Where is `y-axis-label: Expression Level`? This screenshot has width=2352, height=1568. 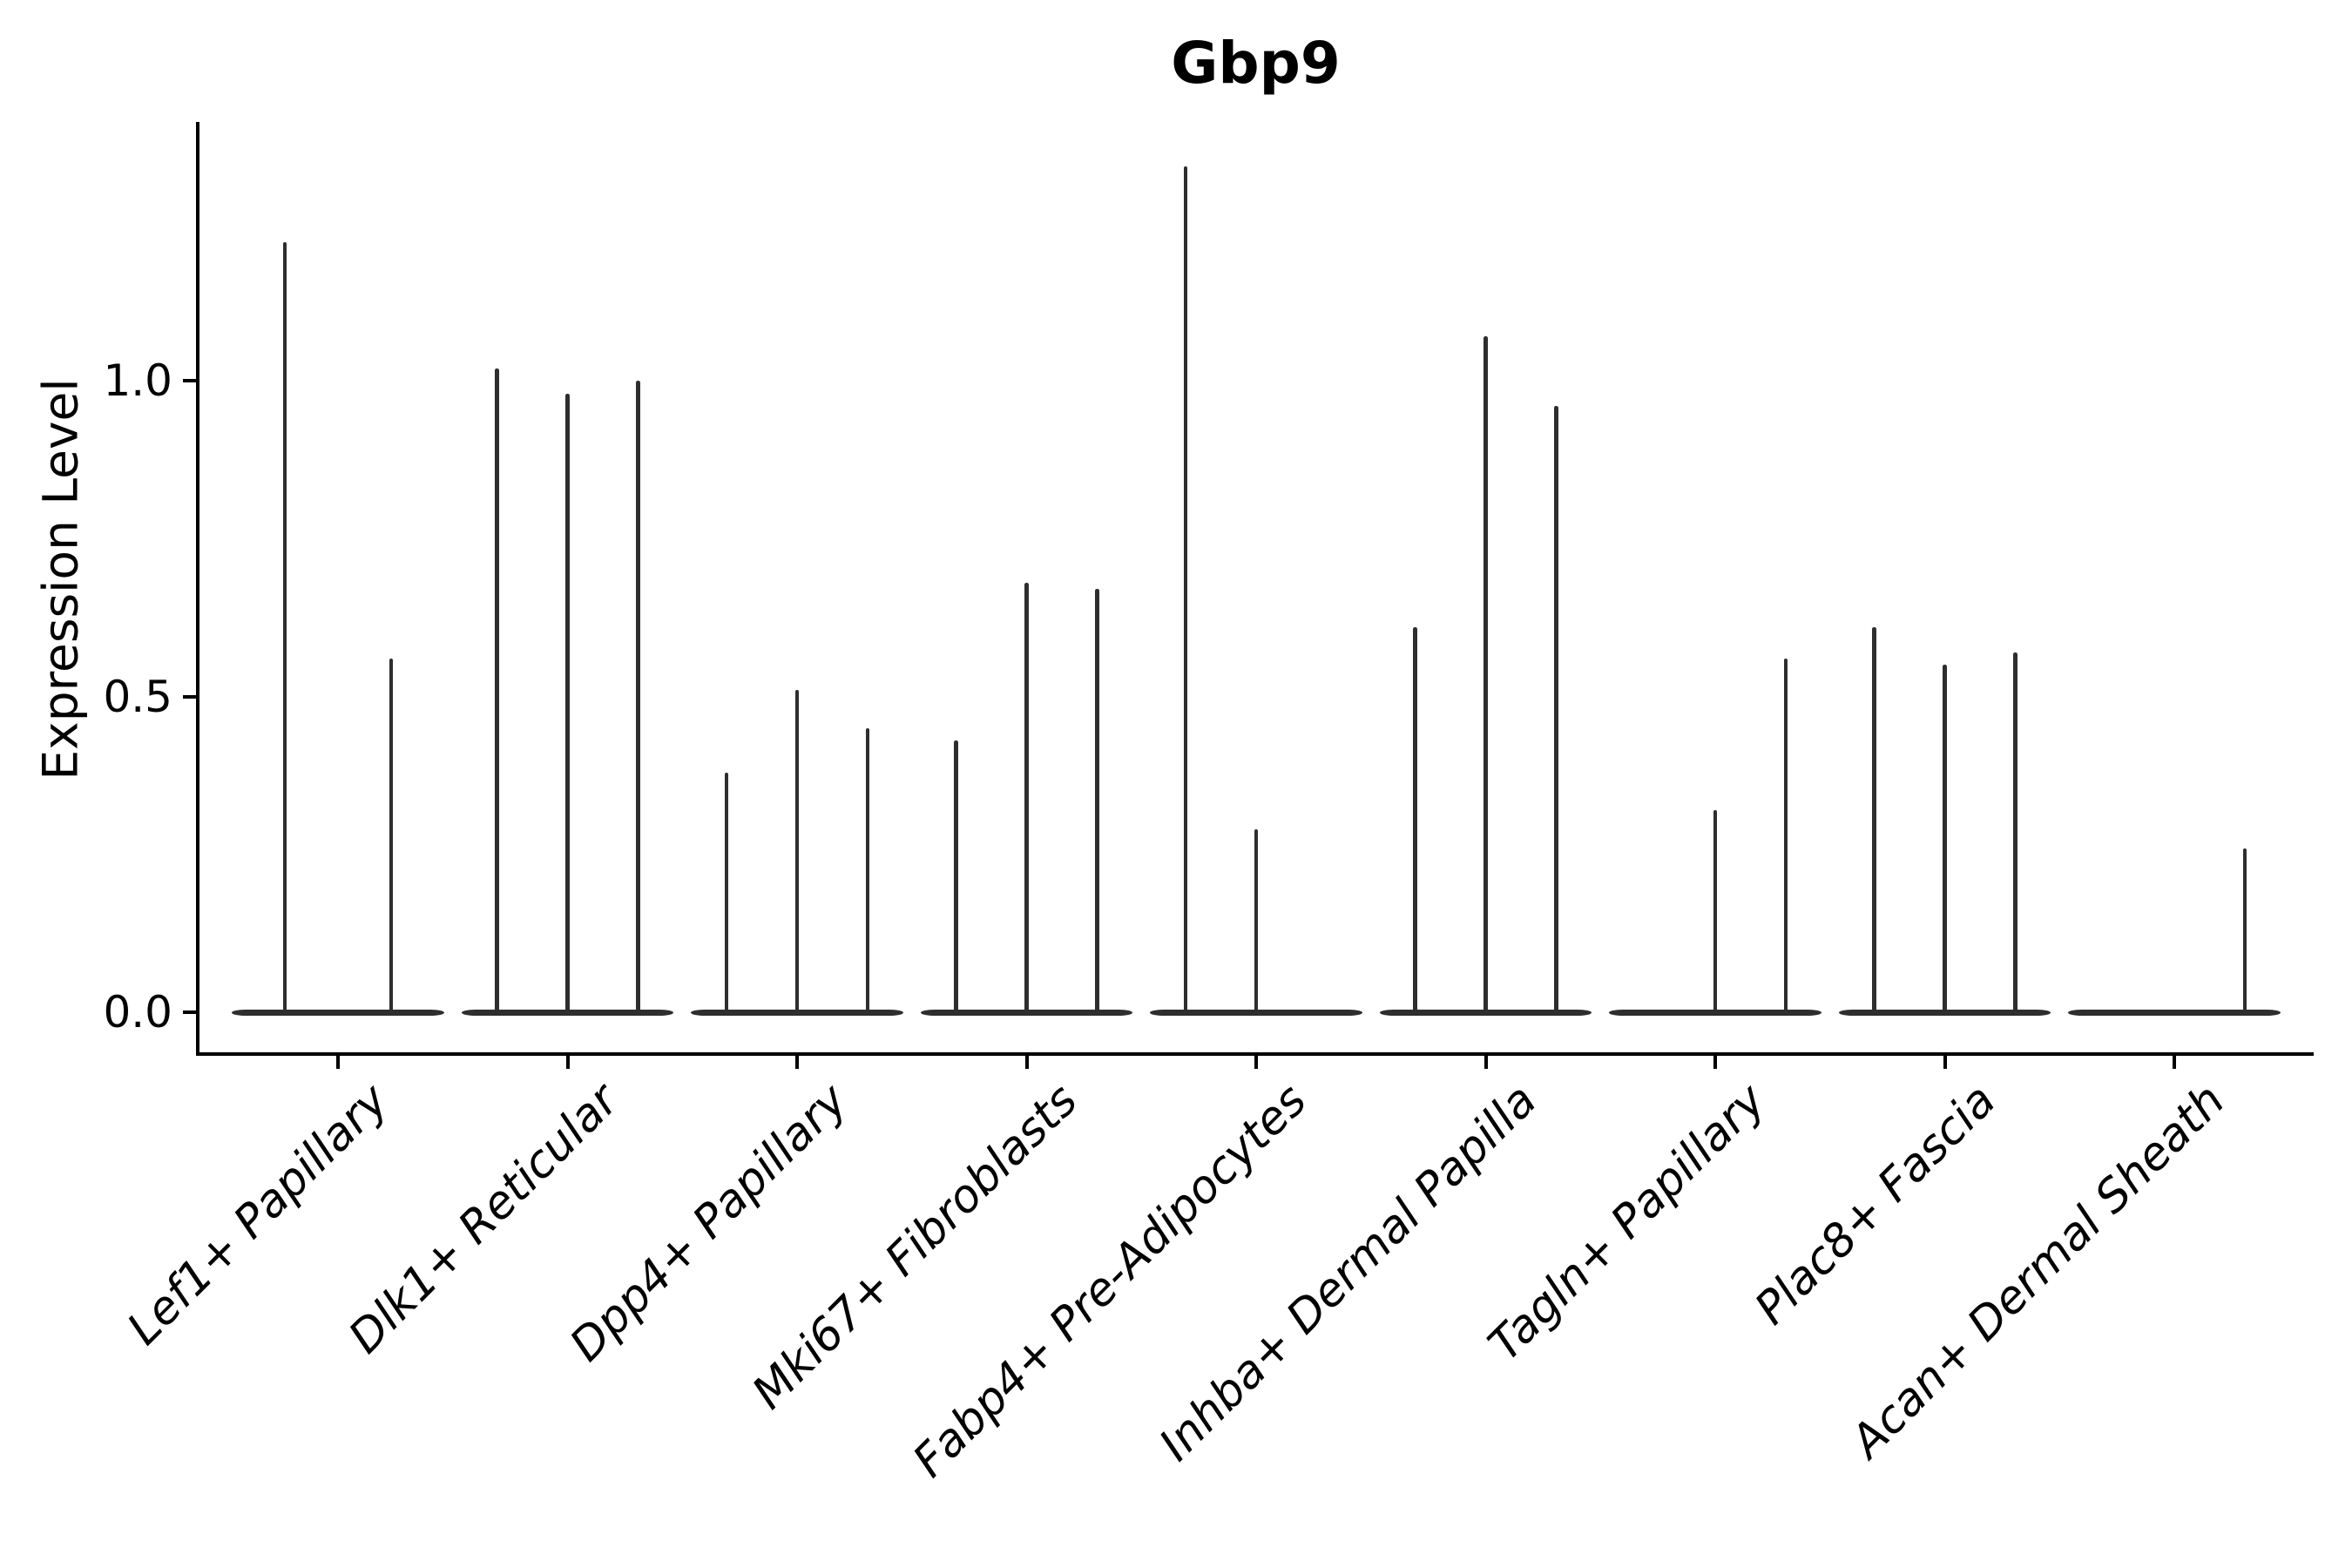
y-axis-label: Expression Level is located at coordinates (61, 579).